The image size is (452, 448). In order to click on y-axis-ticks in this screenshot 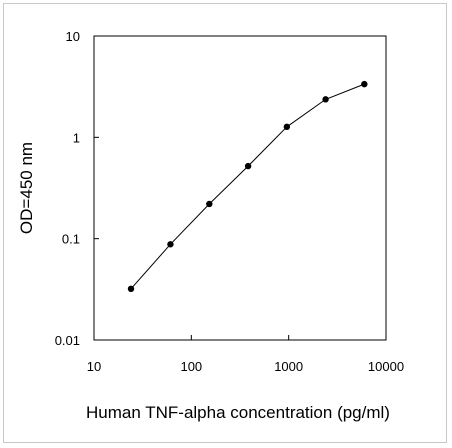, I will do `click(96, 188)`.